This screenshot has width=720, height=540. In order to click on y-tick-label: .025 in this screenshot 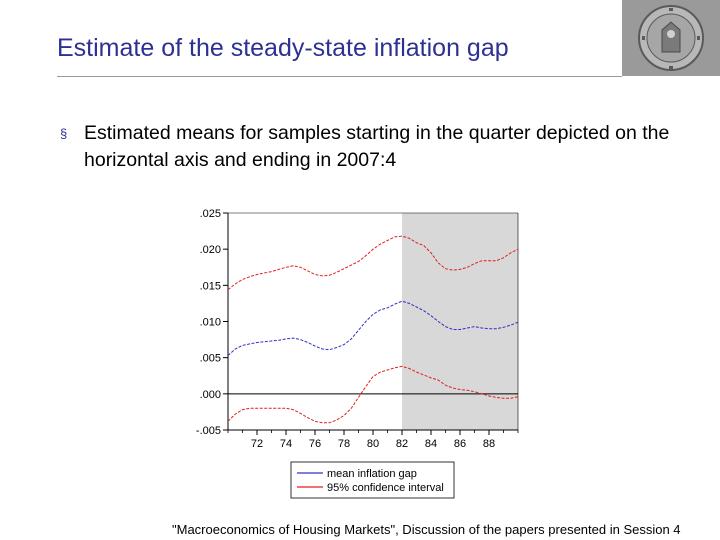, I will do `click(210, 214)`.